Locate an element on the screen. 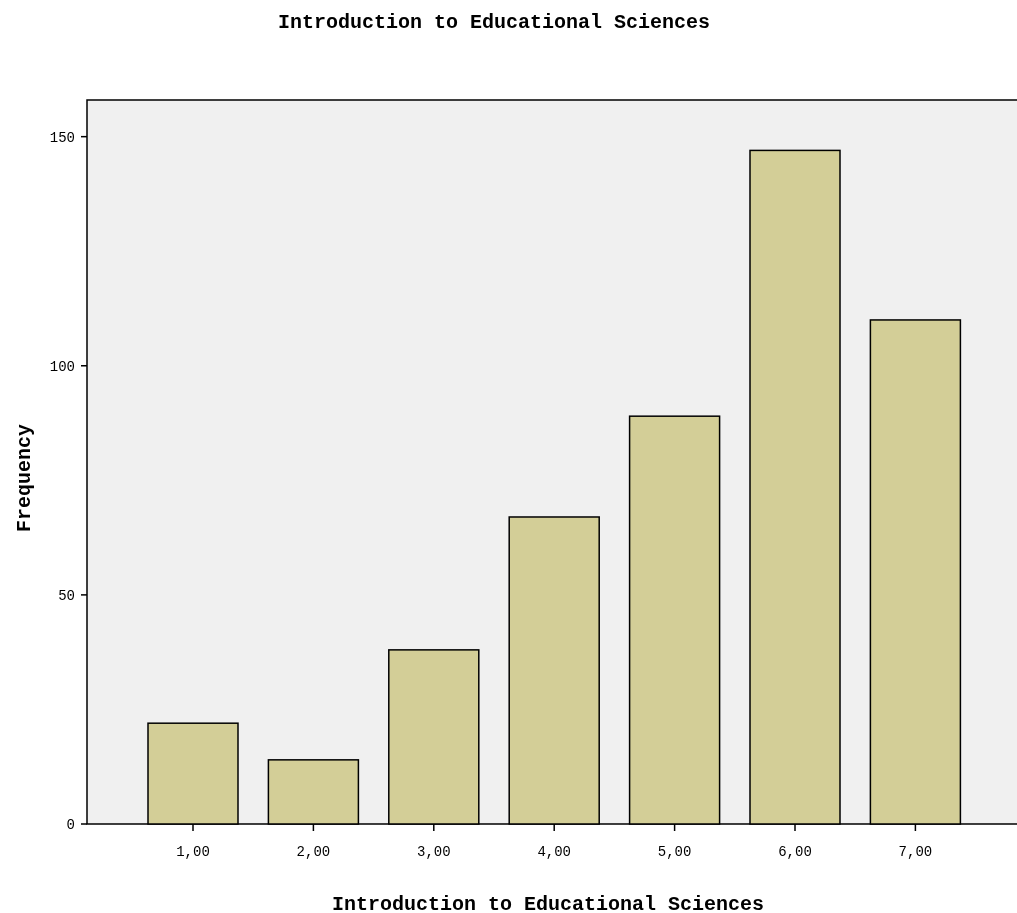  x-tick-label: 2,00 is located at coordinates (313, 852).